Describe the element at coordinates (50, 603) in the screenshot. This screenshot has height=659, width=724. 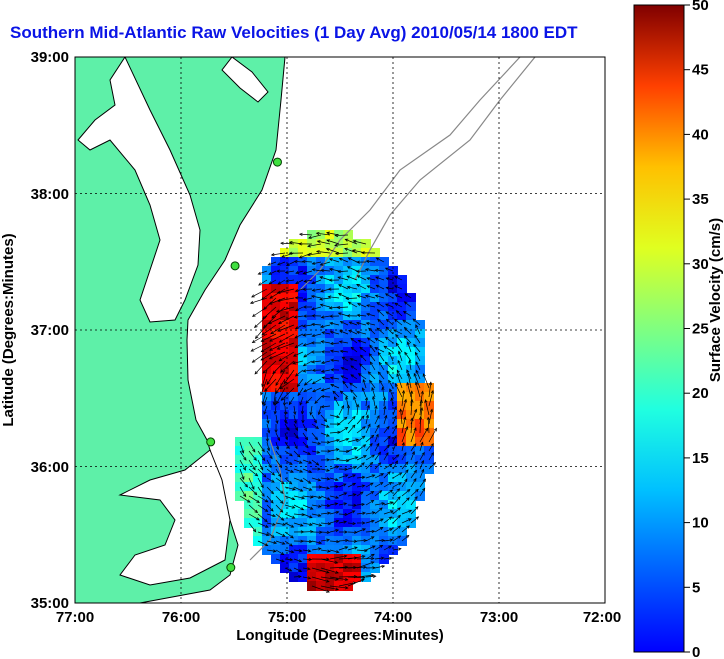
I see `y-tick-label: 35:00` at that location.